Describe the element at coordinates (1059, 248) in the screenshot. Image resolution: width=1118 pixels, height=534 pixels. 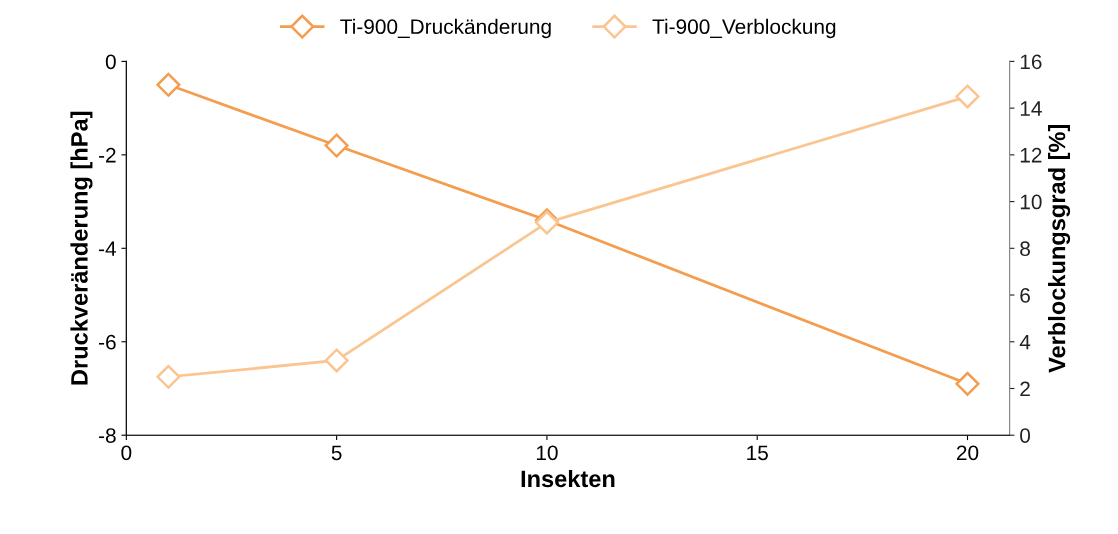
I see `y2-axis-title: Verblockungsgrad [%]` at that location.